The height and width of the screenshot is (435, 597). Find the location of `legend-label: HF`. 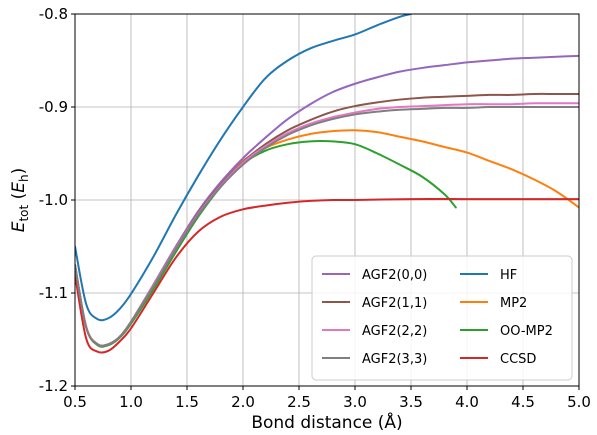

legend-label: HF is located at coordinates (508, 275).